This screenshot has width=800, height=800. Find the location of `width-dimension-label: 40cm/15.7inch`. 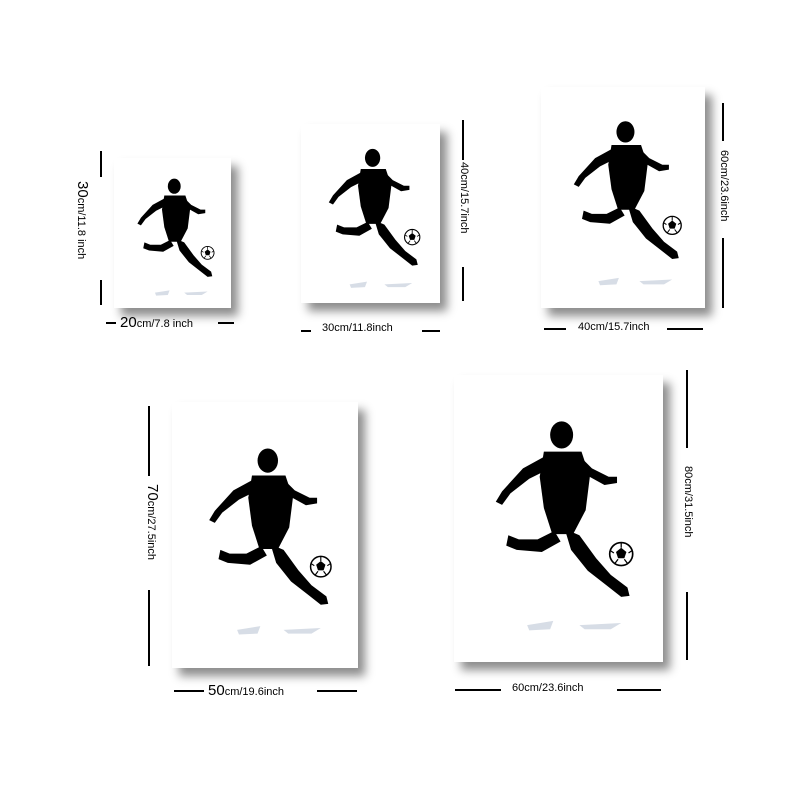

width-dimension-label: 40cm/15.7inch is located at coordinates (614, 327).